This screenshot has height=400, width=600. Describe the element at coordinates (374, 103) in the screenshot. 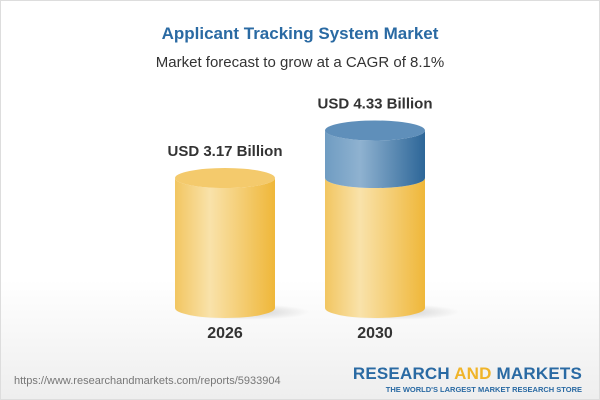

I see `data-label: USD 4.33 Billion` at that location.